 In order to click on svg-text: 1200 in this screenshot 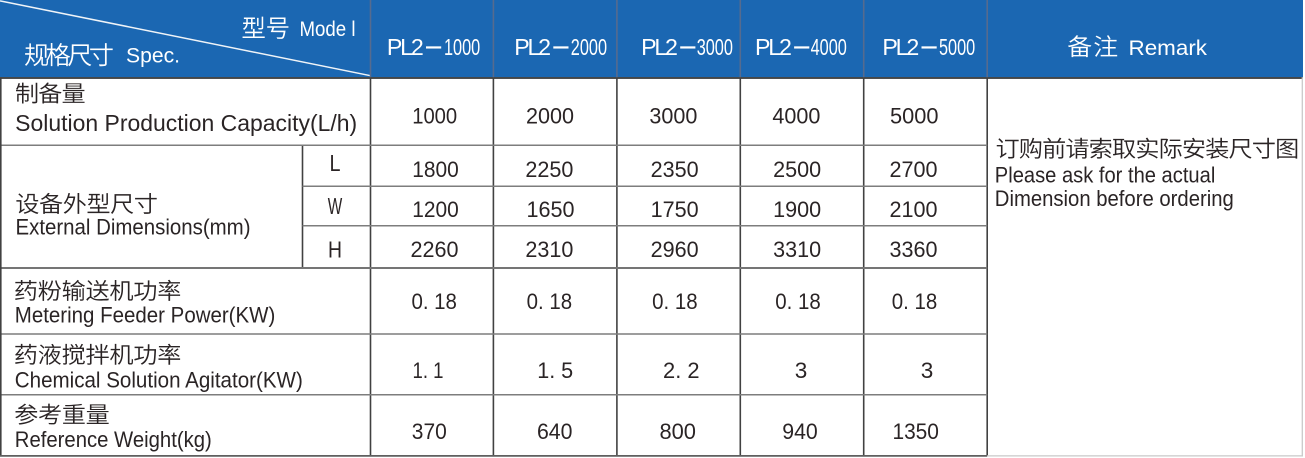, I will do `click(435, 209)`.